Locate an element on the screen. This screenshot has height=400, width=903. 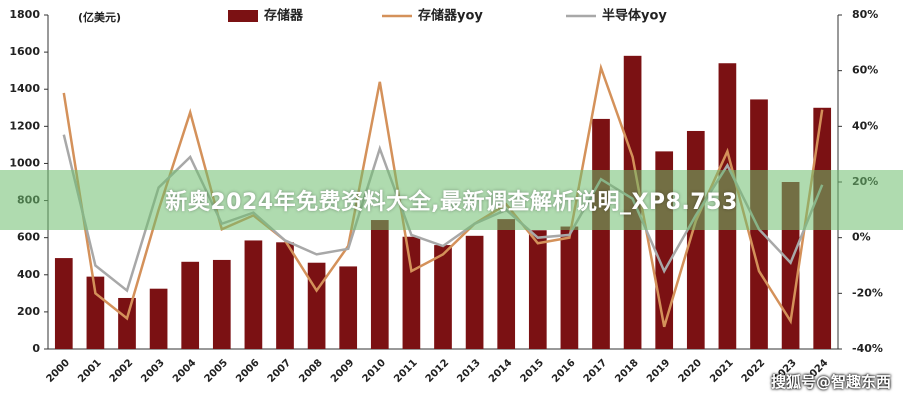
y-tick-label: 600 is located at coordinates (28, 237).